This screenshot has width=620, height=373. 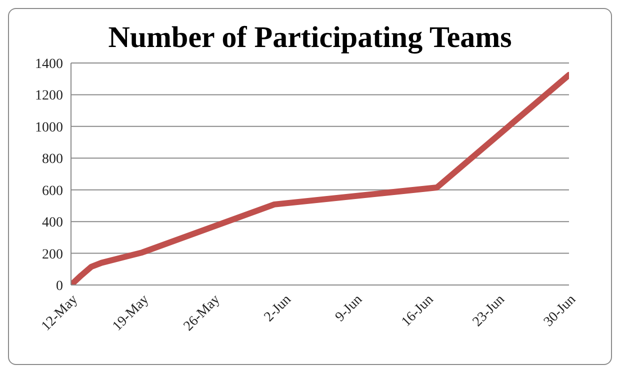 What do you see at coordinates (49, 96) in the screenshot?
I see `y-tick-label: 1200` at bounding box center [49, 96].